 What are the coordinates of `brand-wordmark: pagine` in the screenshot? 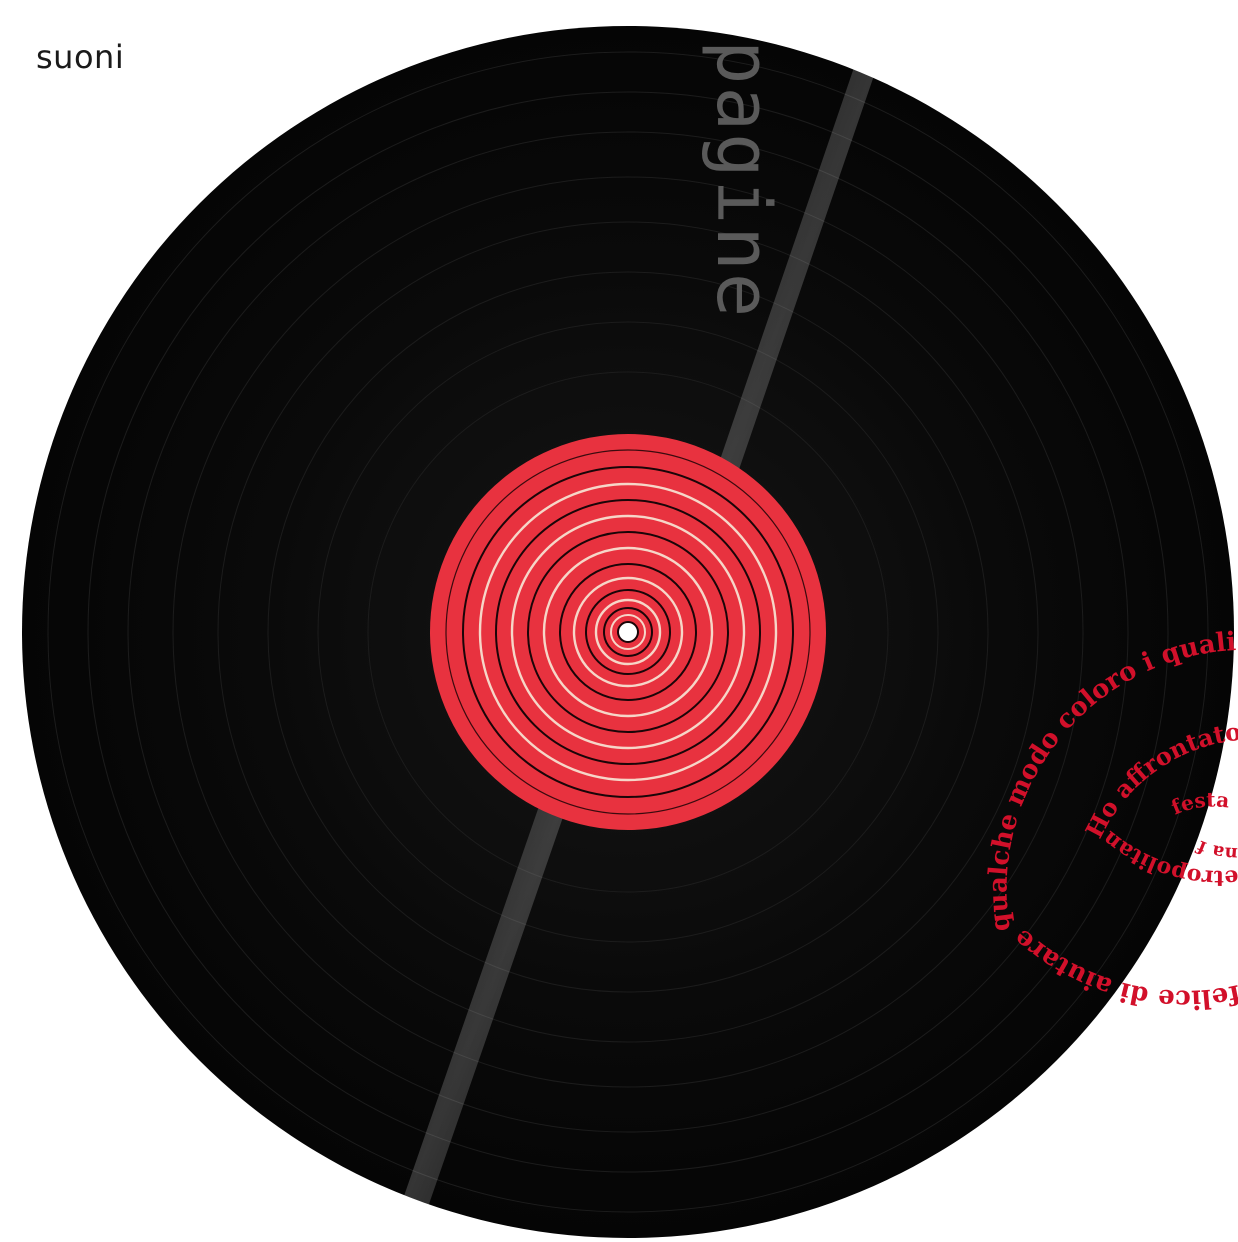 It's located at (743, 179).